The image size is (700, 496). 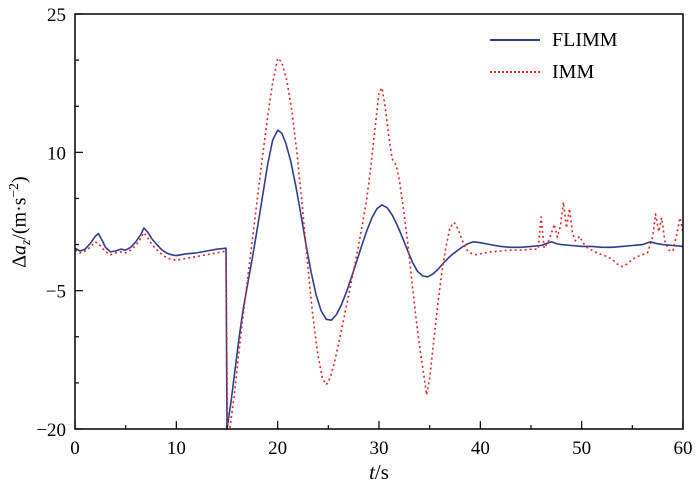 I want to click on y-axis-label-sub: z, so click(x=26, y=242).